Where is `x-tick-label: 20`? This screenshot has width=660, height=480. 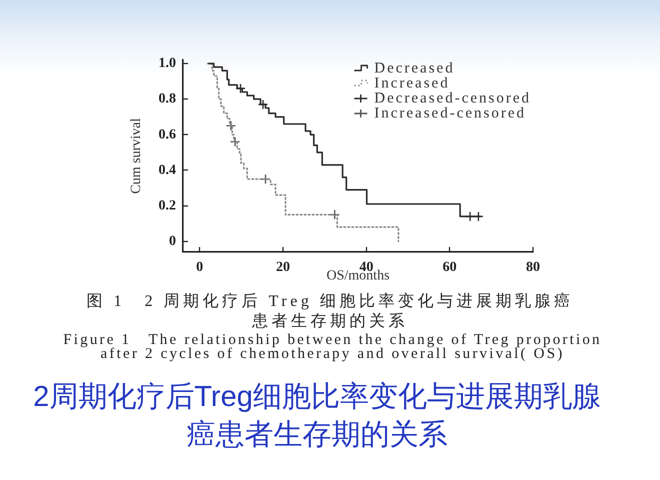 x-tick-label: 20 is located at coordinates (283, 268).